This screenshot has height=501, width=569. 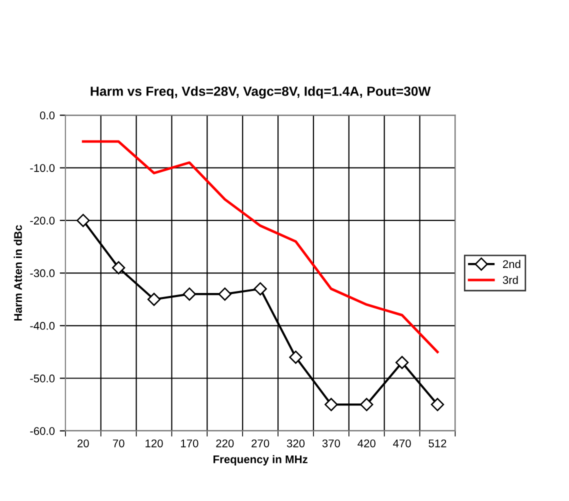 What do you see at coordinates (42, 168) in the screenshot?
I see `y-tick-label: -10.0` at bounding box center [42, 168].